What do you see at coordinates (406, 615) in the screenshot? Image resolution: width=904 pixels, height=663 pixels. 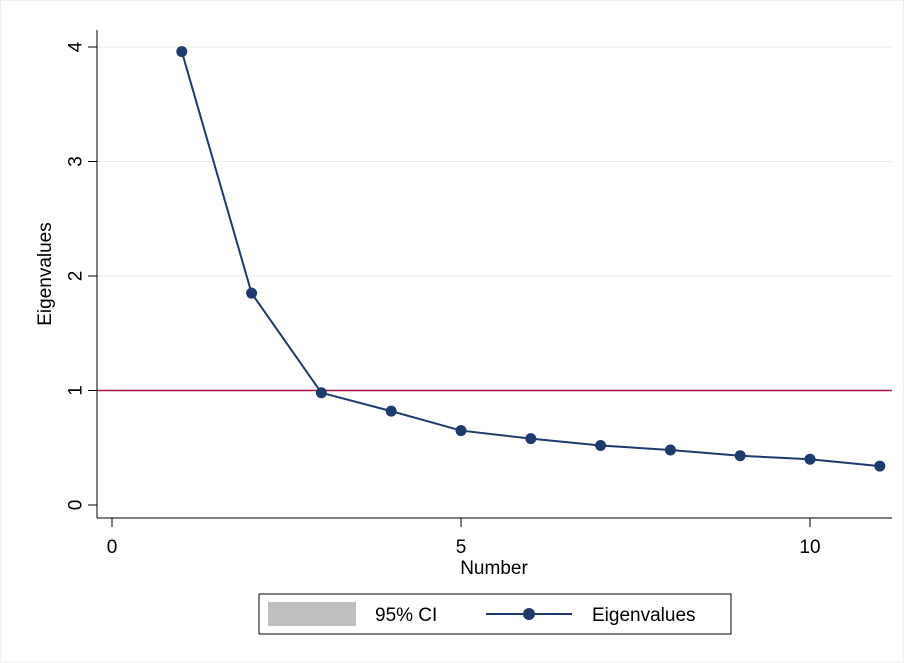 I see `legend-label-ci: 95% CI` at bounding box center [406, 615].